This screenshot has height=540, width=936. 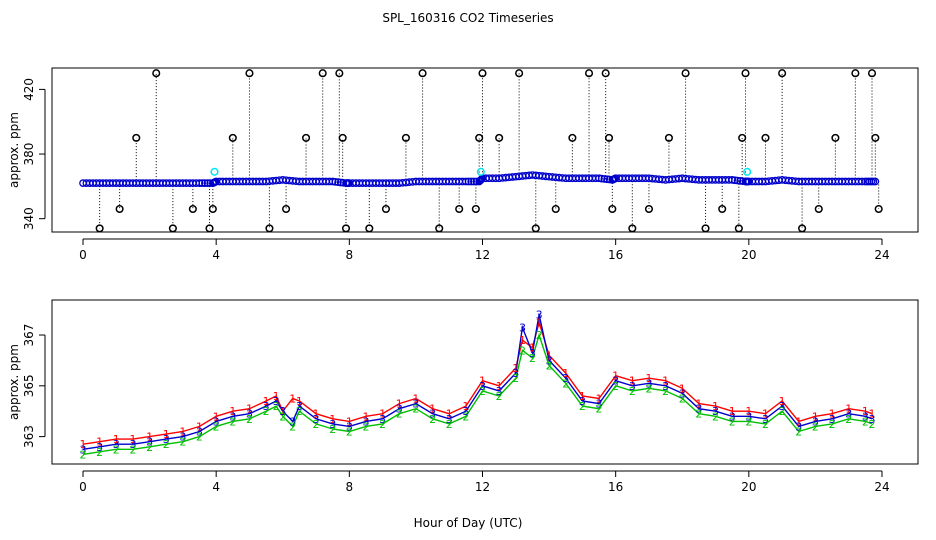 I want to click on top-x-tick-label: 0, so click(x=83, y=255).